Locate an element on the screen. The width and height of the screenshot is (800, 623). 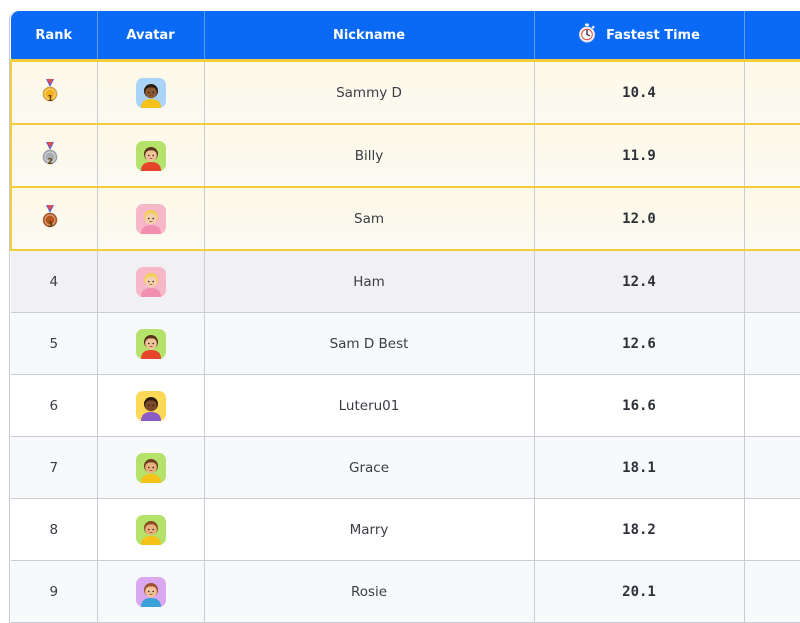
nickname-column-header: Nickname is located at coordinates (369, 36).